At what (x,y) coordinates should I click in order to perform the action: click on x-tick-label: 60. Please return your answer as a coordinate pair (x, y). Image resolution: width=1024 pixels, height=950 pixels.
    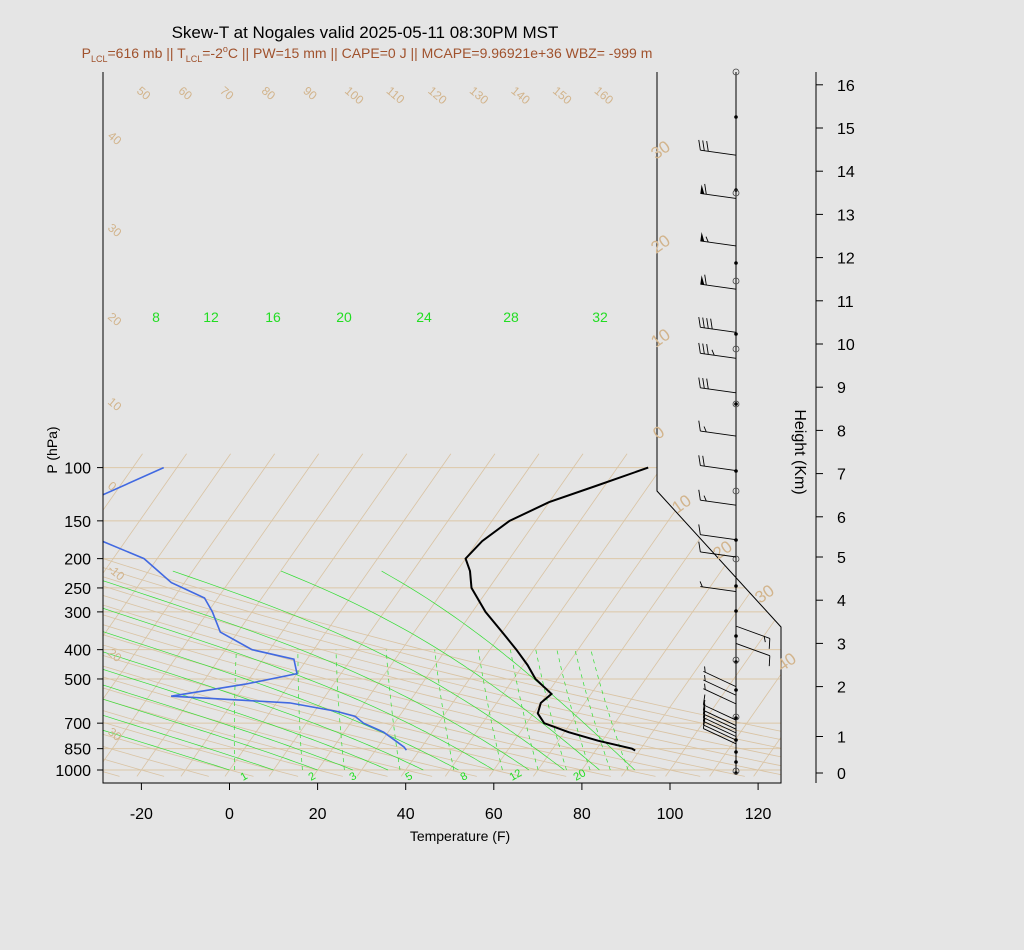
    Looking at the image, I should click on (494, 814).